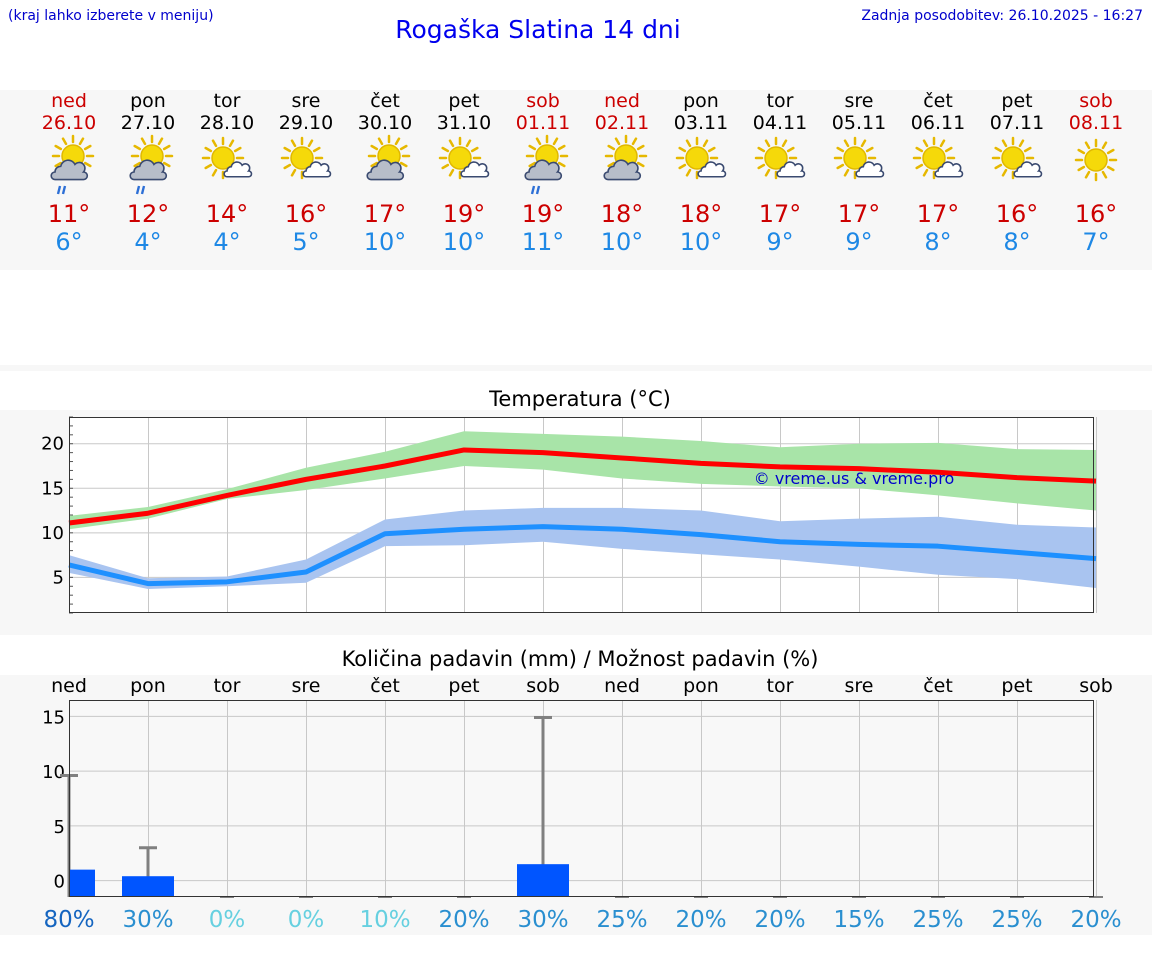 The image size is (1152, 975). What do you see at coordinates (69, 686) in the screenshot?
I see `x-category-label: ned` at bounding box center [69, 686].